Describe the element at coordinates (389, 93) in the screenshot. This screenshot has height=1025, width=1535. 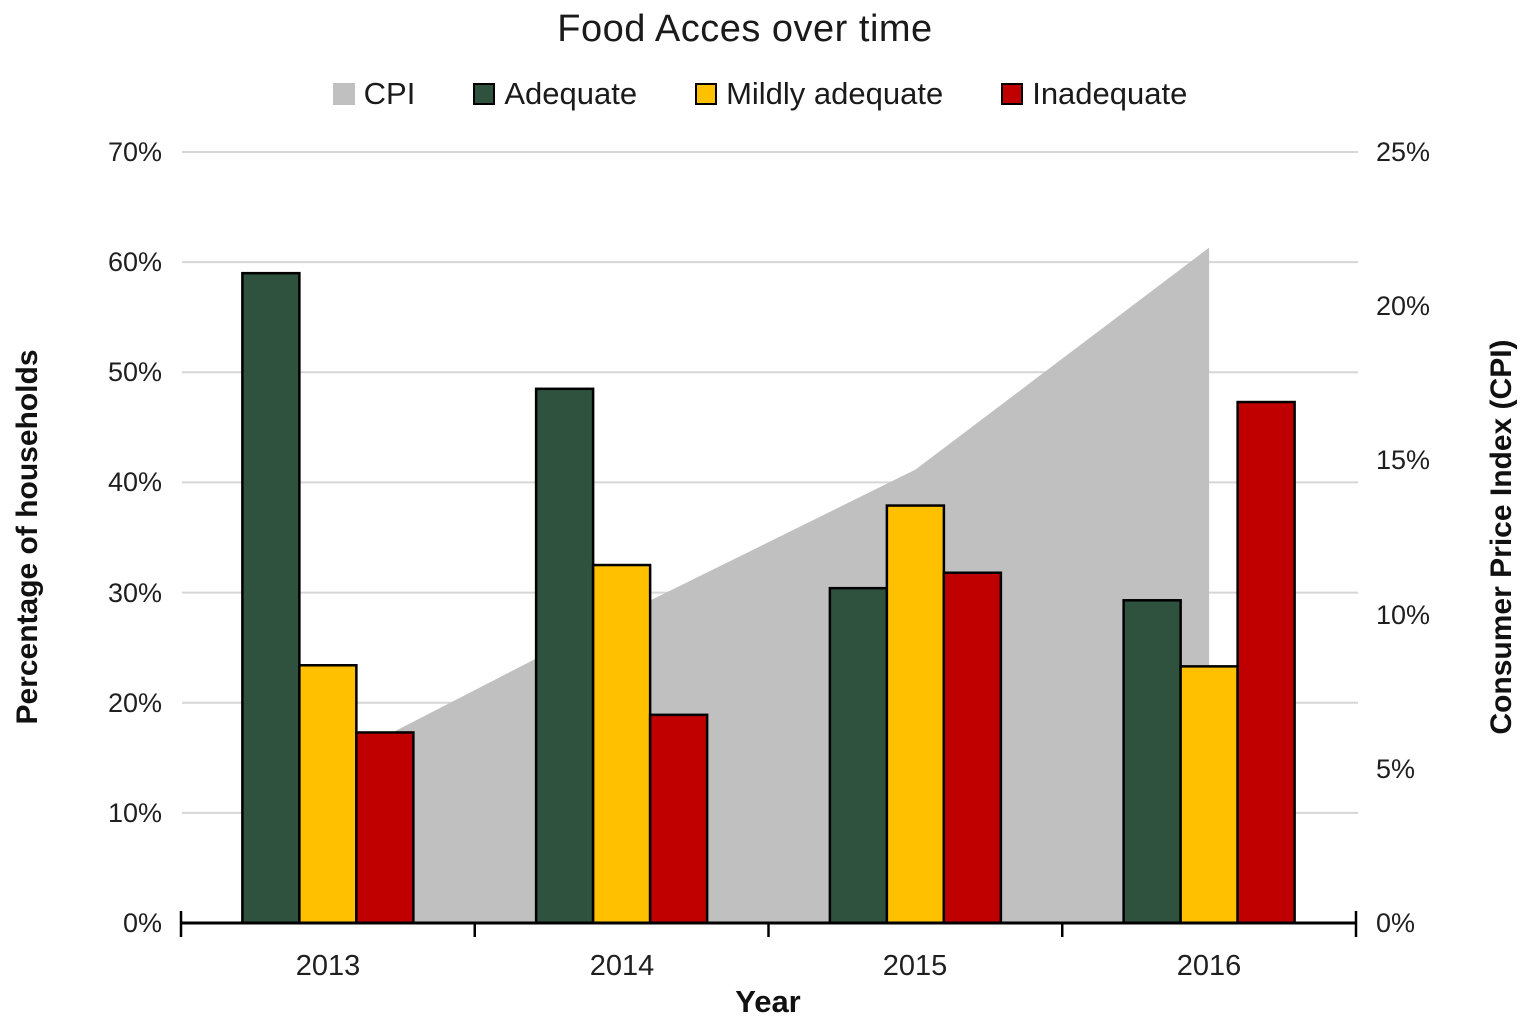
I see `legend-label-cpi: CPI` at that location.